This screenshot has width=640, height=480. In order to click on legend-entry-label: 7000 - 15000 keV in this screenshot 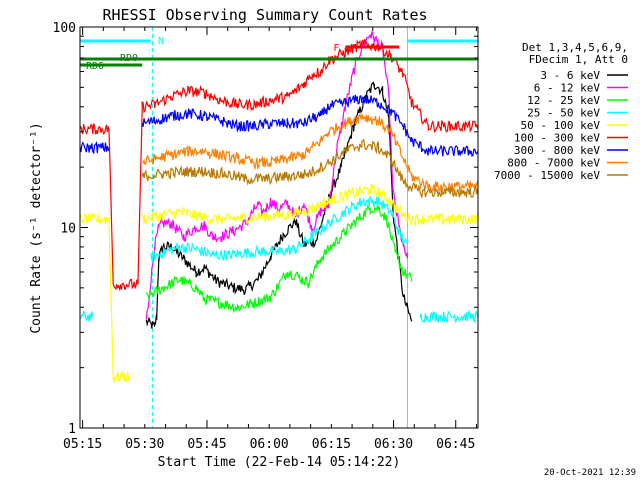, I will do `click(547, 175)`.